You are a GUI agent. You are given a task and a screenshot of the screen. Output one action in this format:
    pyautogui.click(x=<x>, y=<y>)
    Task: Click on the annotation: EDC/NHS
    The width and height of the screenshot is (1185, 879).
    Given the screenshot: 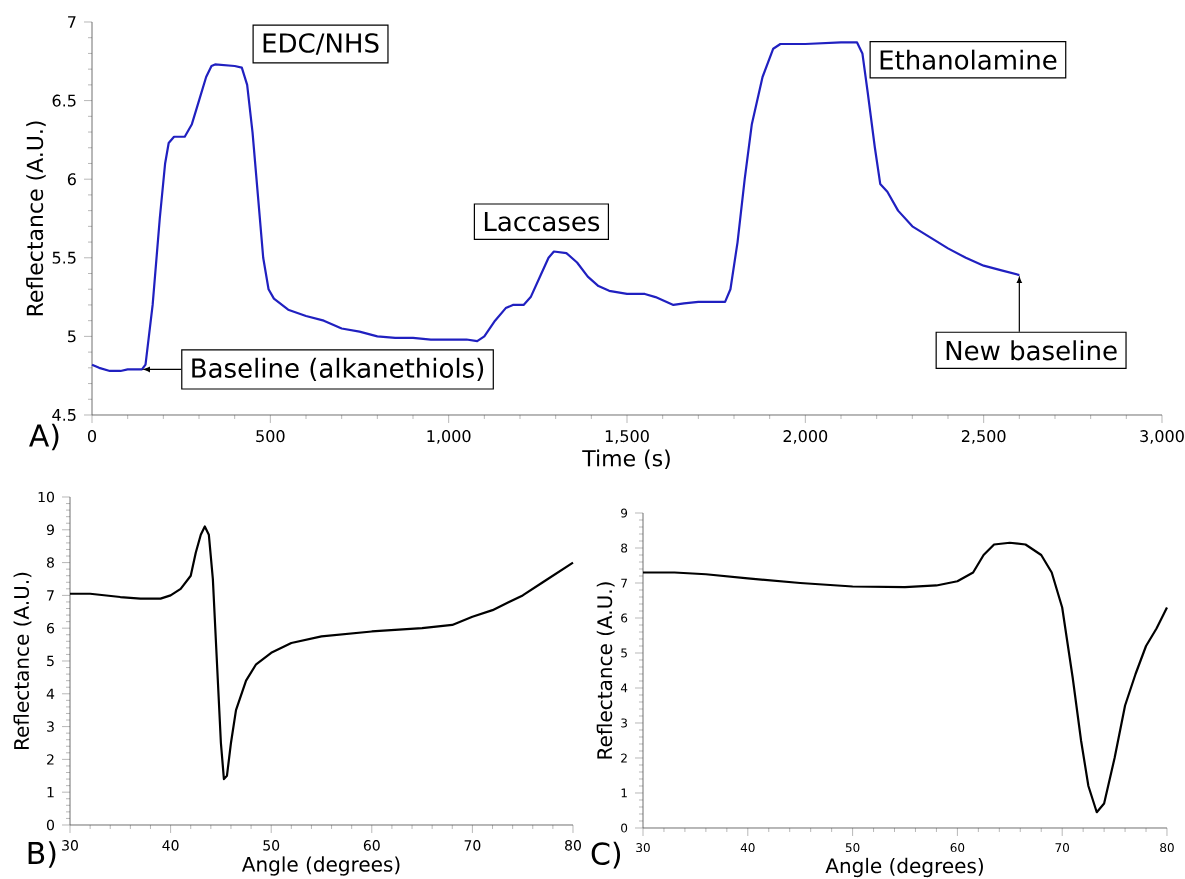 What is the action you would take?
    pyautogui.click(x=321, y=44)
    